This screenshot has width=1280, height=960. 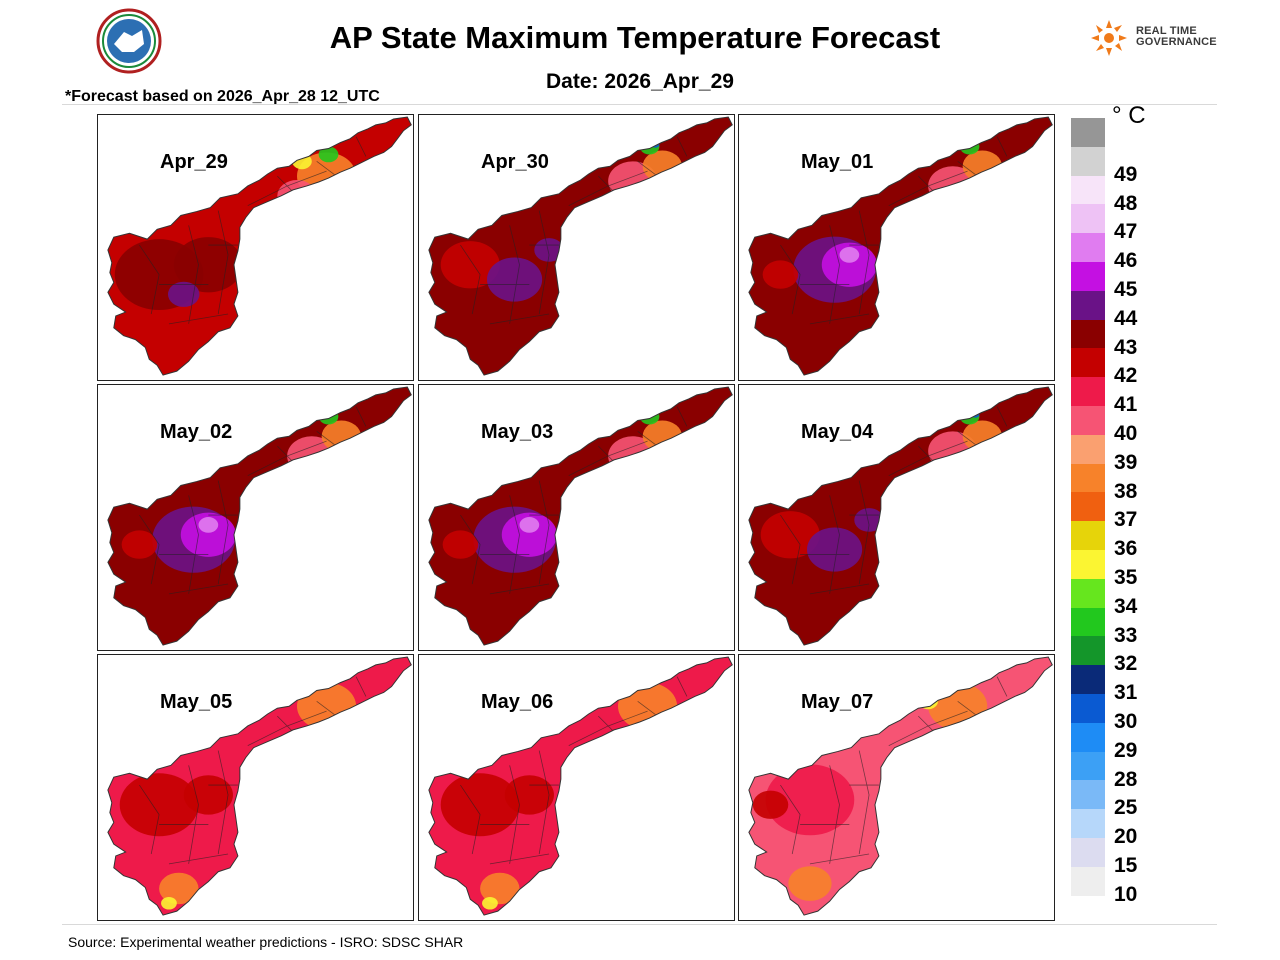 What do you see at coordinates (1126, 203) in the screenshot?
I see `legend-label: 48` at bounding box center [1126, 203].